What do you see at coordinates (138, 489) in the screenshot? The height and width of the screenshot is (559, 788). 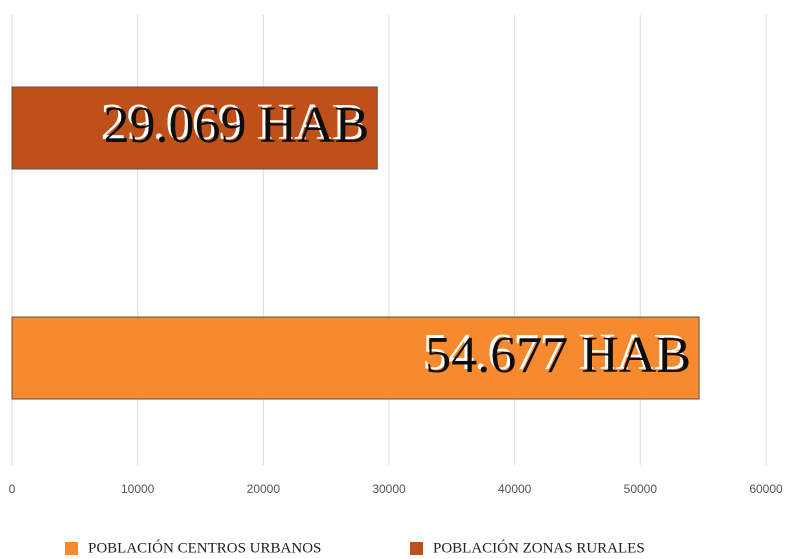 I see `x-tick-label: 10000` at bounding box center [138, 489].